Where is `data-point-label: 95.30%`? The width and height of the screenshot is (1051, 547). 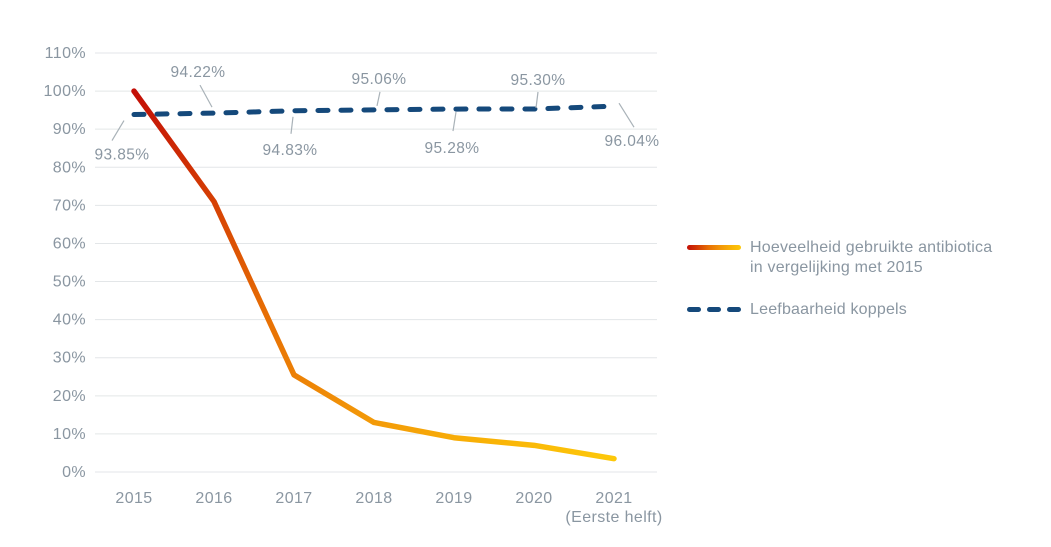
data-point-label: 95.30% is located at coordinates (538, 80).